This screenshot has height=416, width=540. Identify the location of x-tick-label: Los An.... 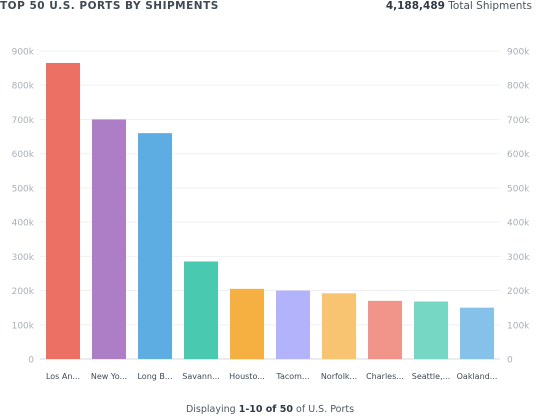
(63, 376).